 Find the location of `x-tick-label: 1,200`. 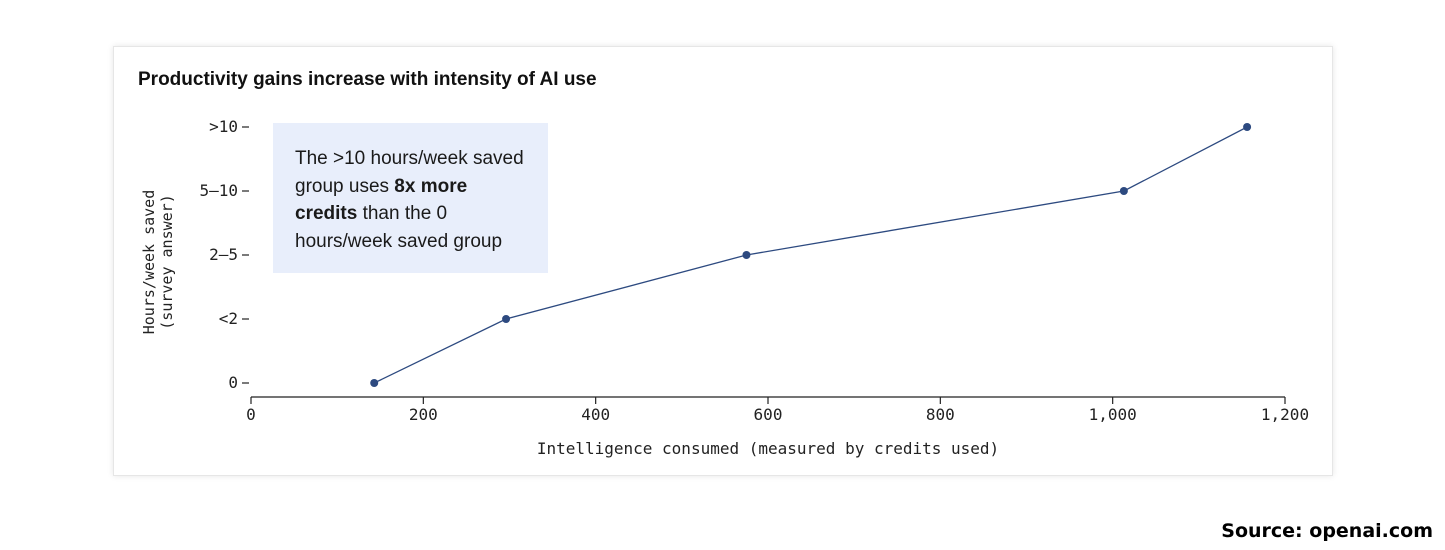

x-tick-label: 1,200 is located at coordinates (1285, 414).